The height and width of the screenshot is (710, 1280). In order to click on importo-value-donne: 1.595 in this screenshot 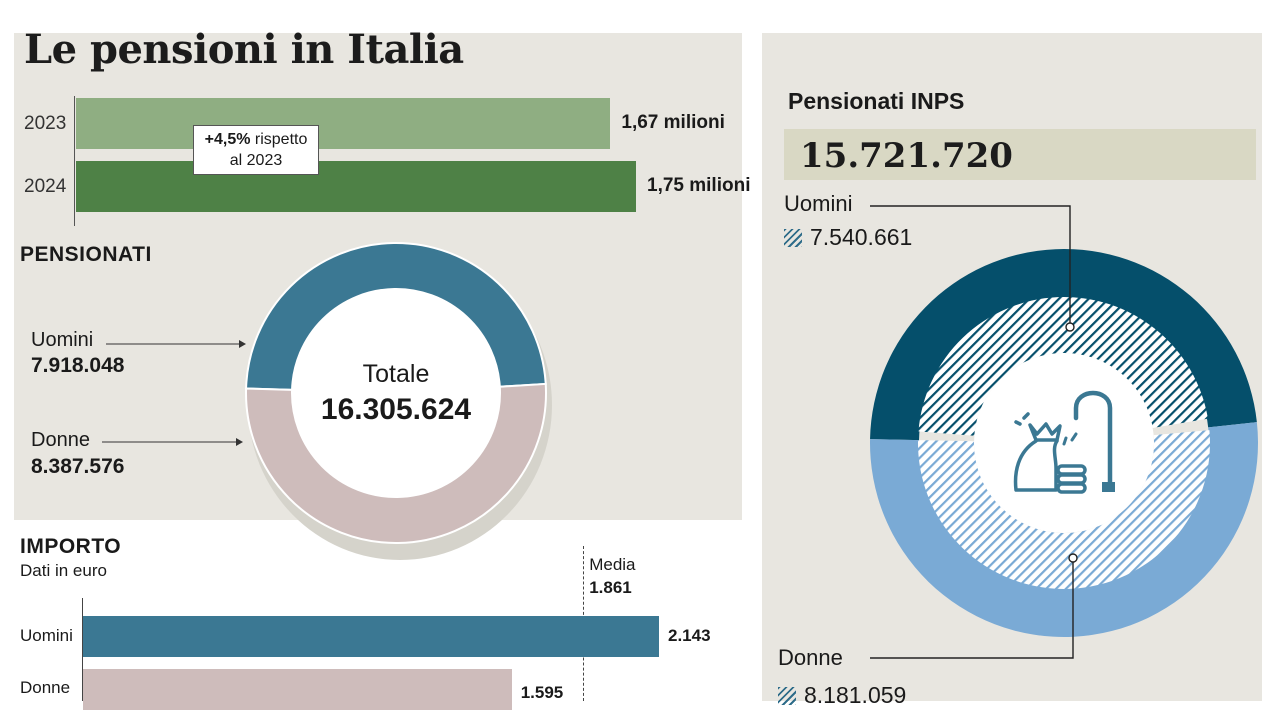, I will do `click(542, 692)`.